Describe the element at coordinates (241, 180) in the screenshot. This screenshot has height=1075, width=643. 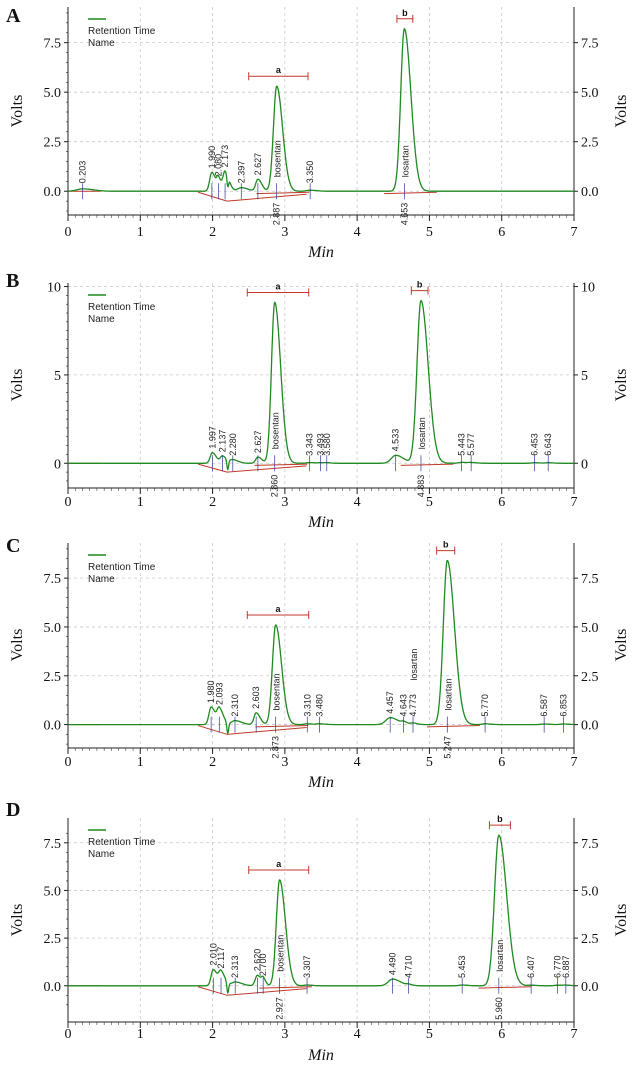
I see `peak-annotation: 2.397` at that location.